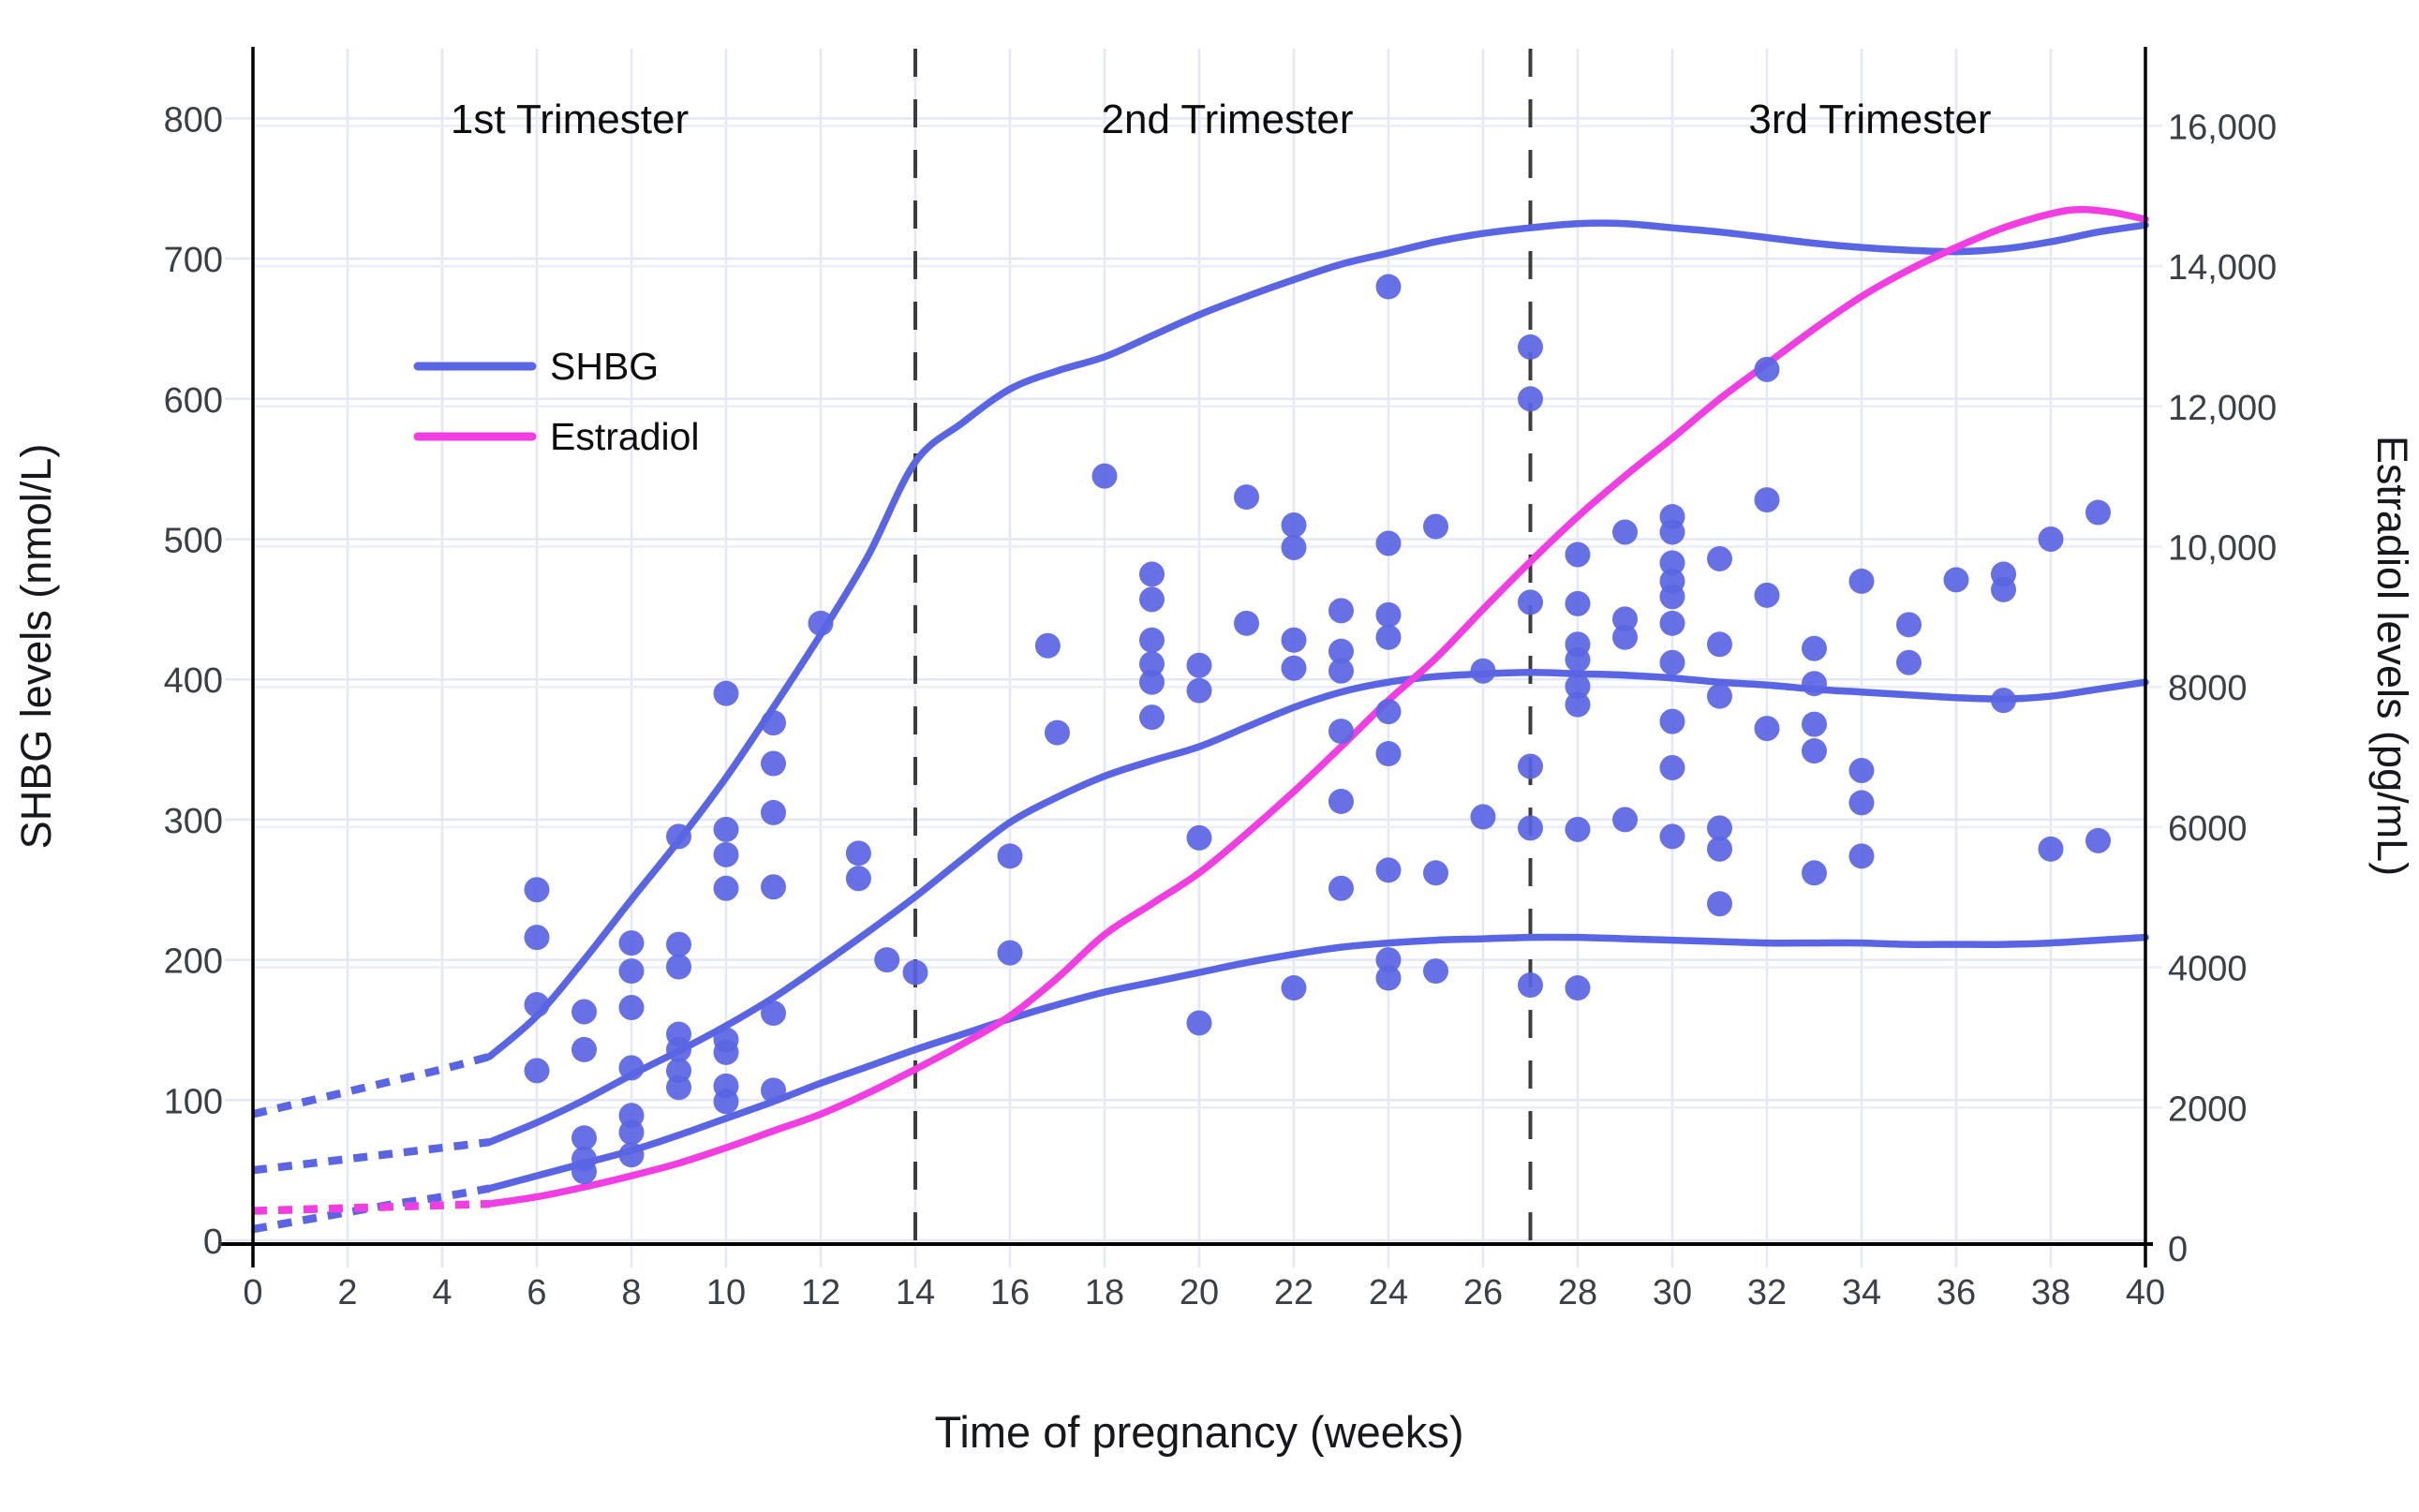  I want to click on x-tick-label-20: 20, so click(1199, 1292).